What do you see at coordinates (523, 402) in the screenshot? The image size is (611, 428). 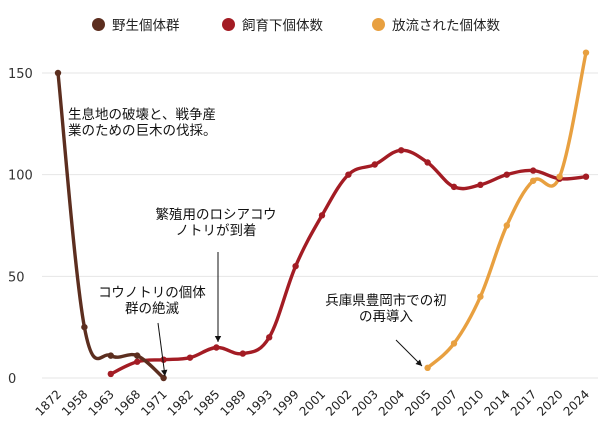 I see `x-tick-label: 2017` at bounding box center [523, 402].